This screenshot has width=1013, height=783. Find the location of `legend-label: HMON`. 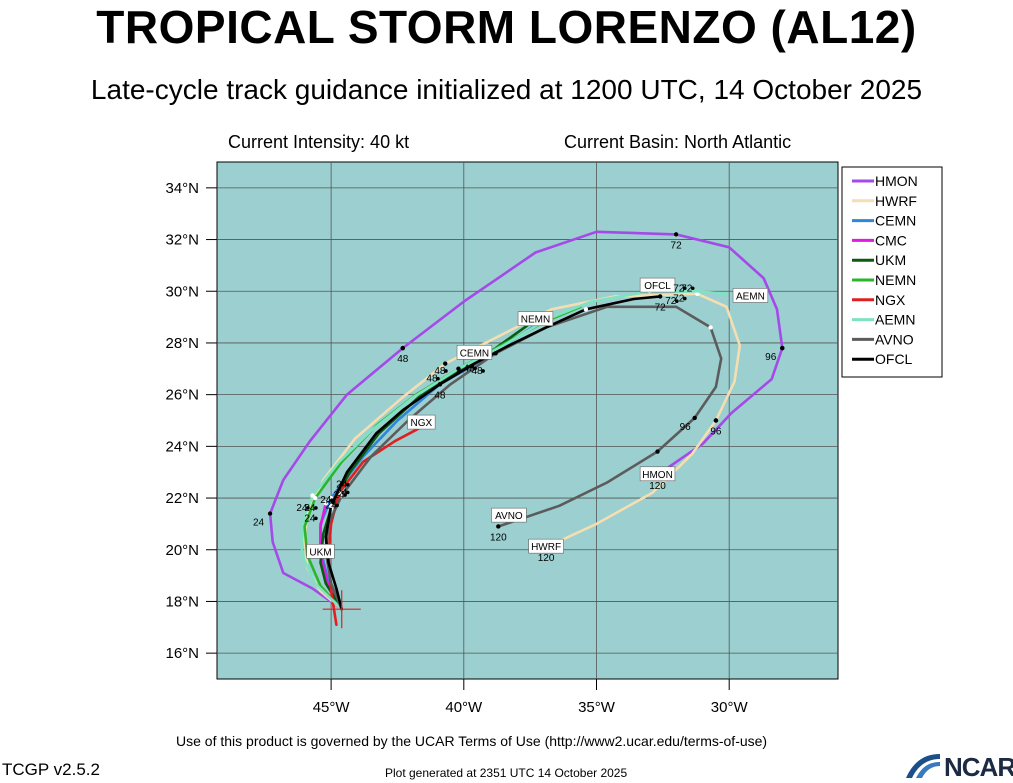

legend-label: HMON is located at coordinates (896, 181).